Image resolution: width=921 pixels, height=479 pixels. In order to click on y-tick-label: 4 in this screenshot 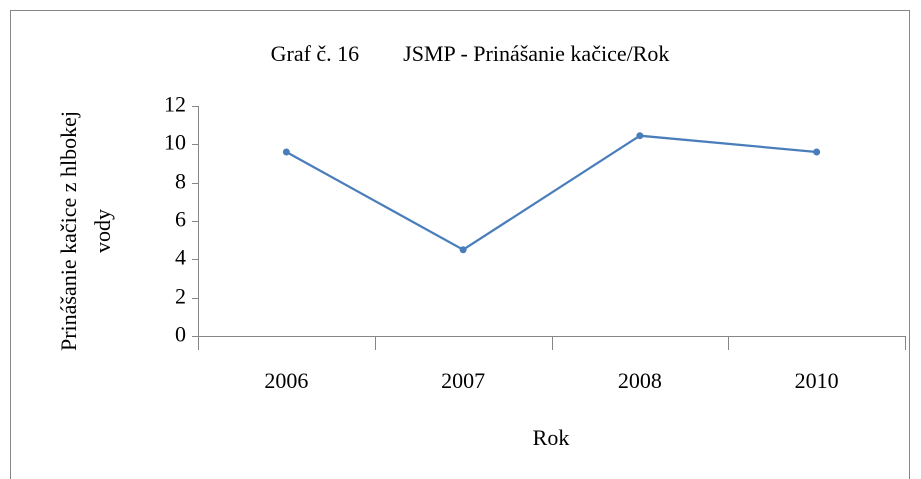, I will do `click(180, 257)`.